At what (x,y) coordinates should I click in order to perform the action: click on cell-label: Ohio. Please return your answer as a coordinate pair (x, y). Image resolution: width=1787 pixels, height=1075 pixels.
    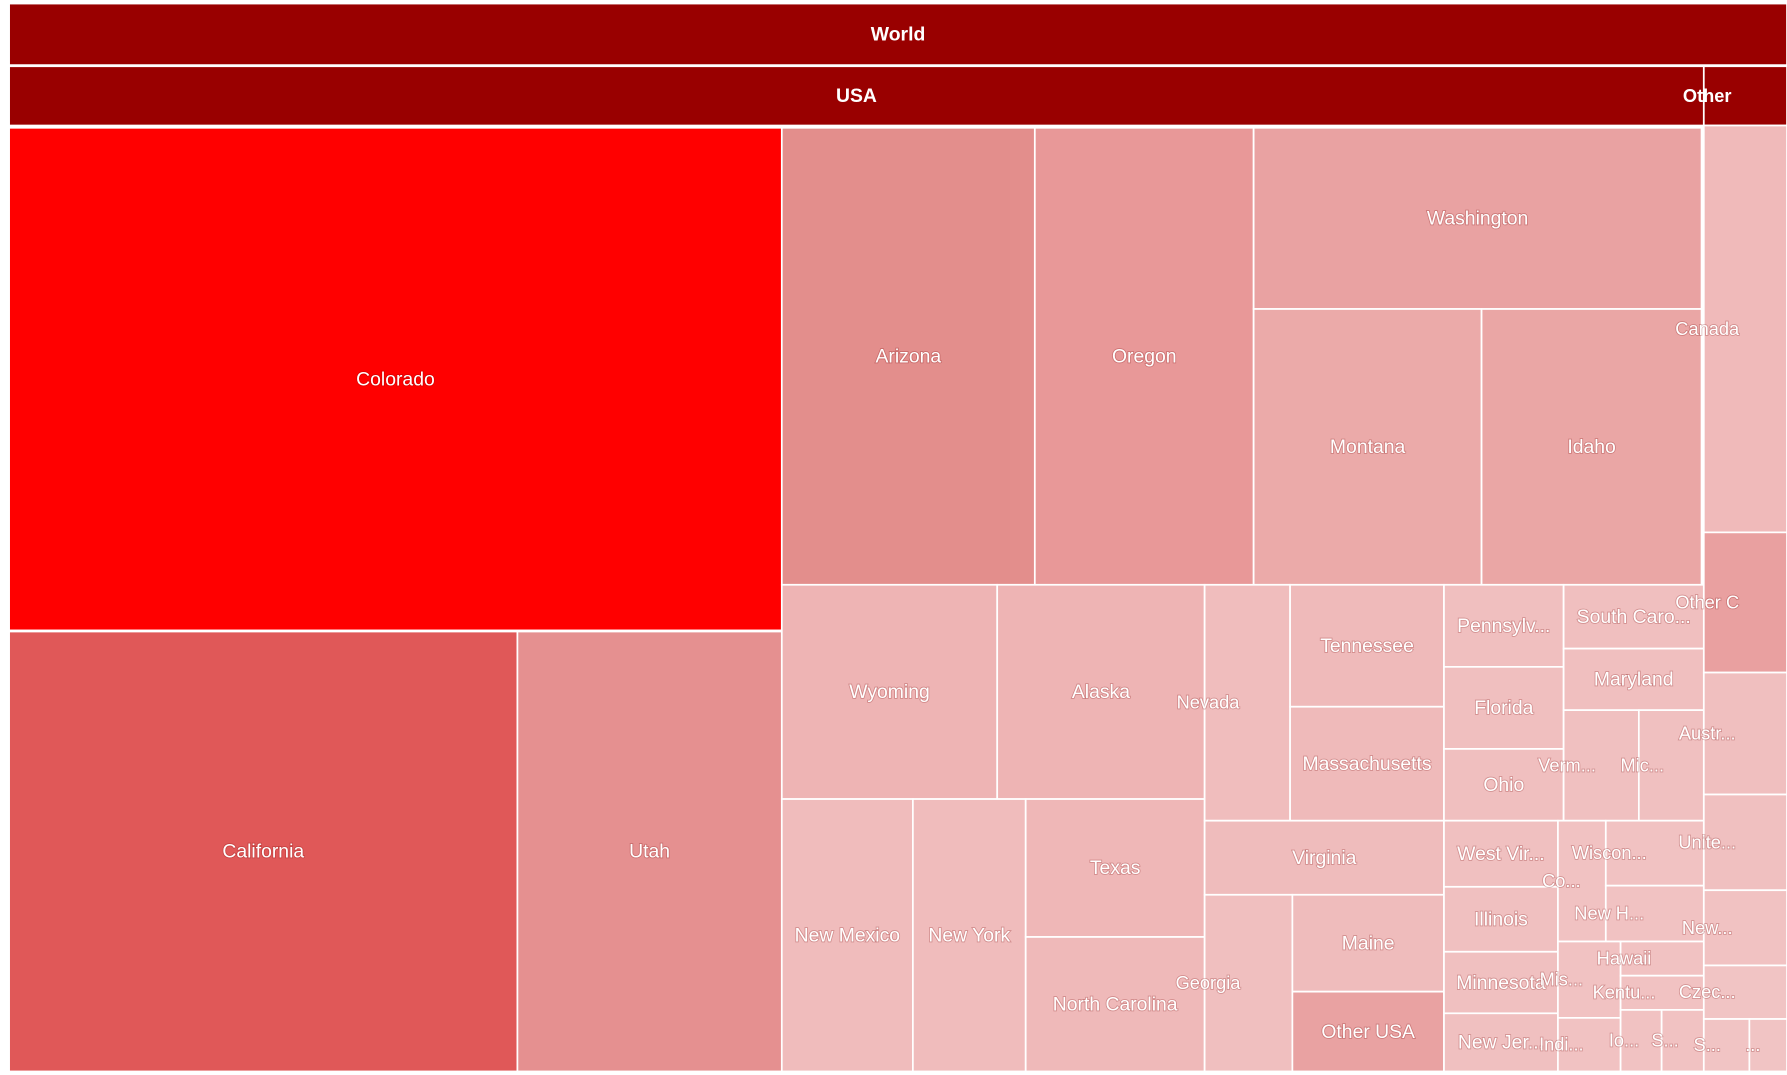
    Looking at the image, I should click on (1503, 785).